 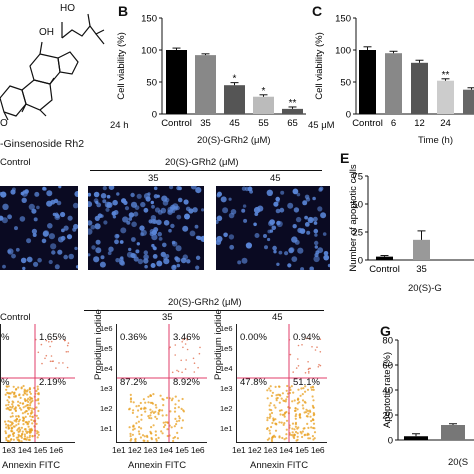 What do you see at coordinates (387, 365) in the screenshot?
I see `y-tick-label: 60` at bounding box center [387, 365].